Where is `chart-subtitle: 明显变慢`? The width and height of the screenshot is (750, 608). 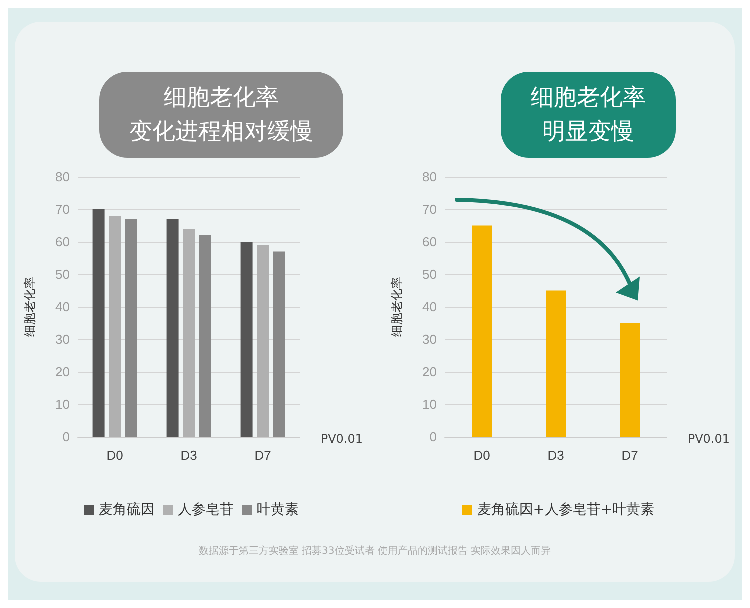
chart-subtitle: 明显变慢 is located at coordinates (588, 132).